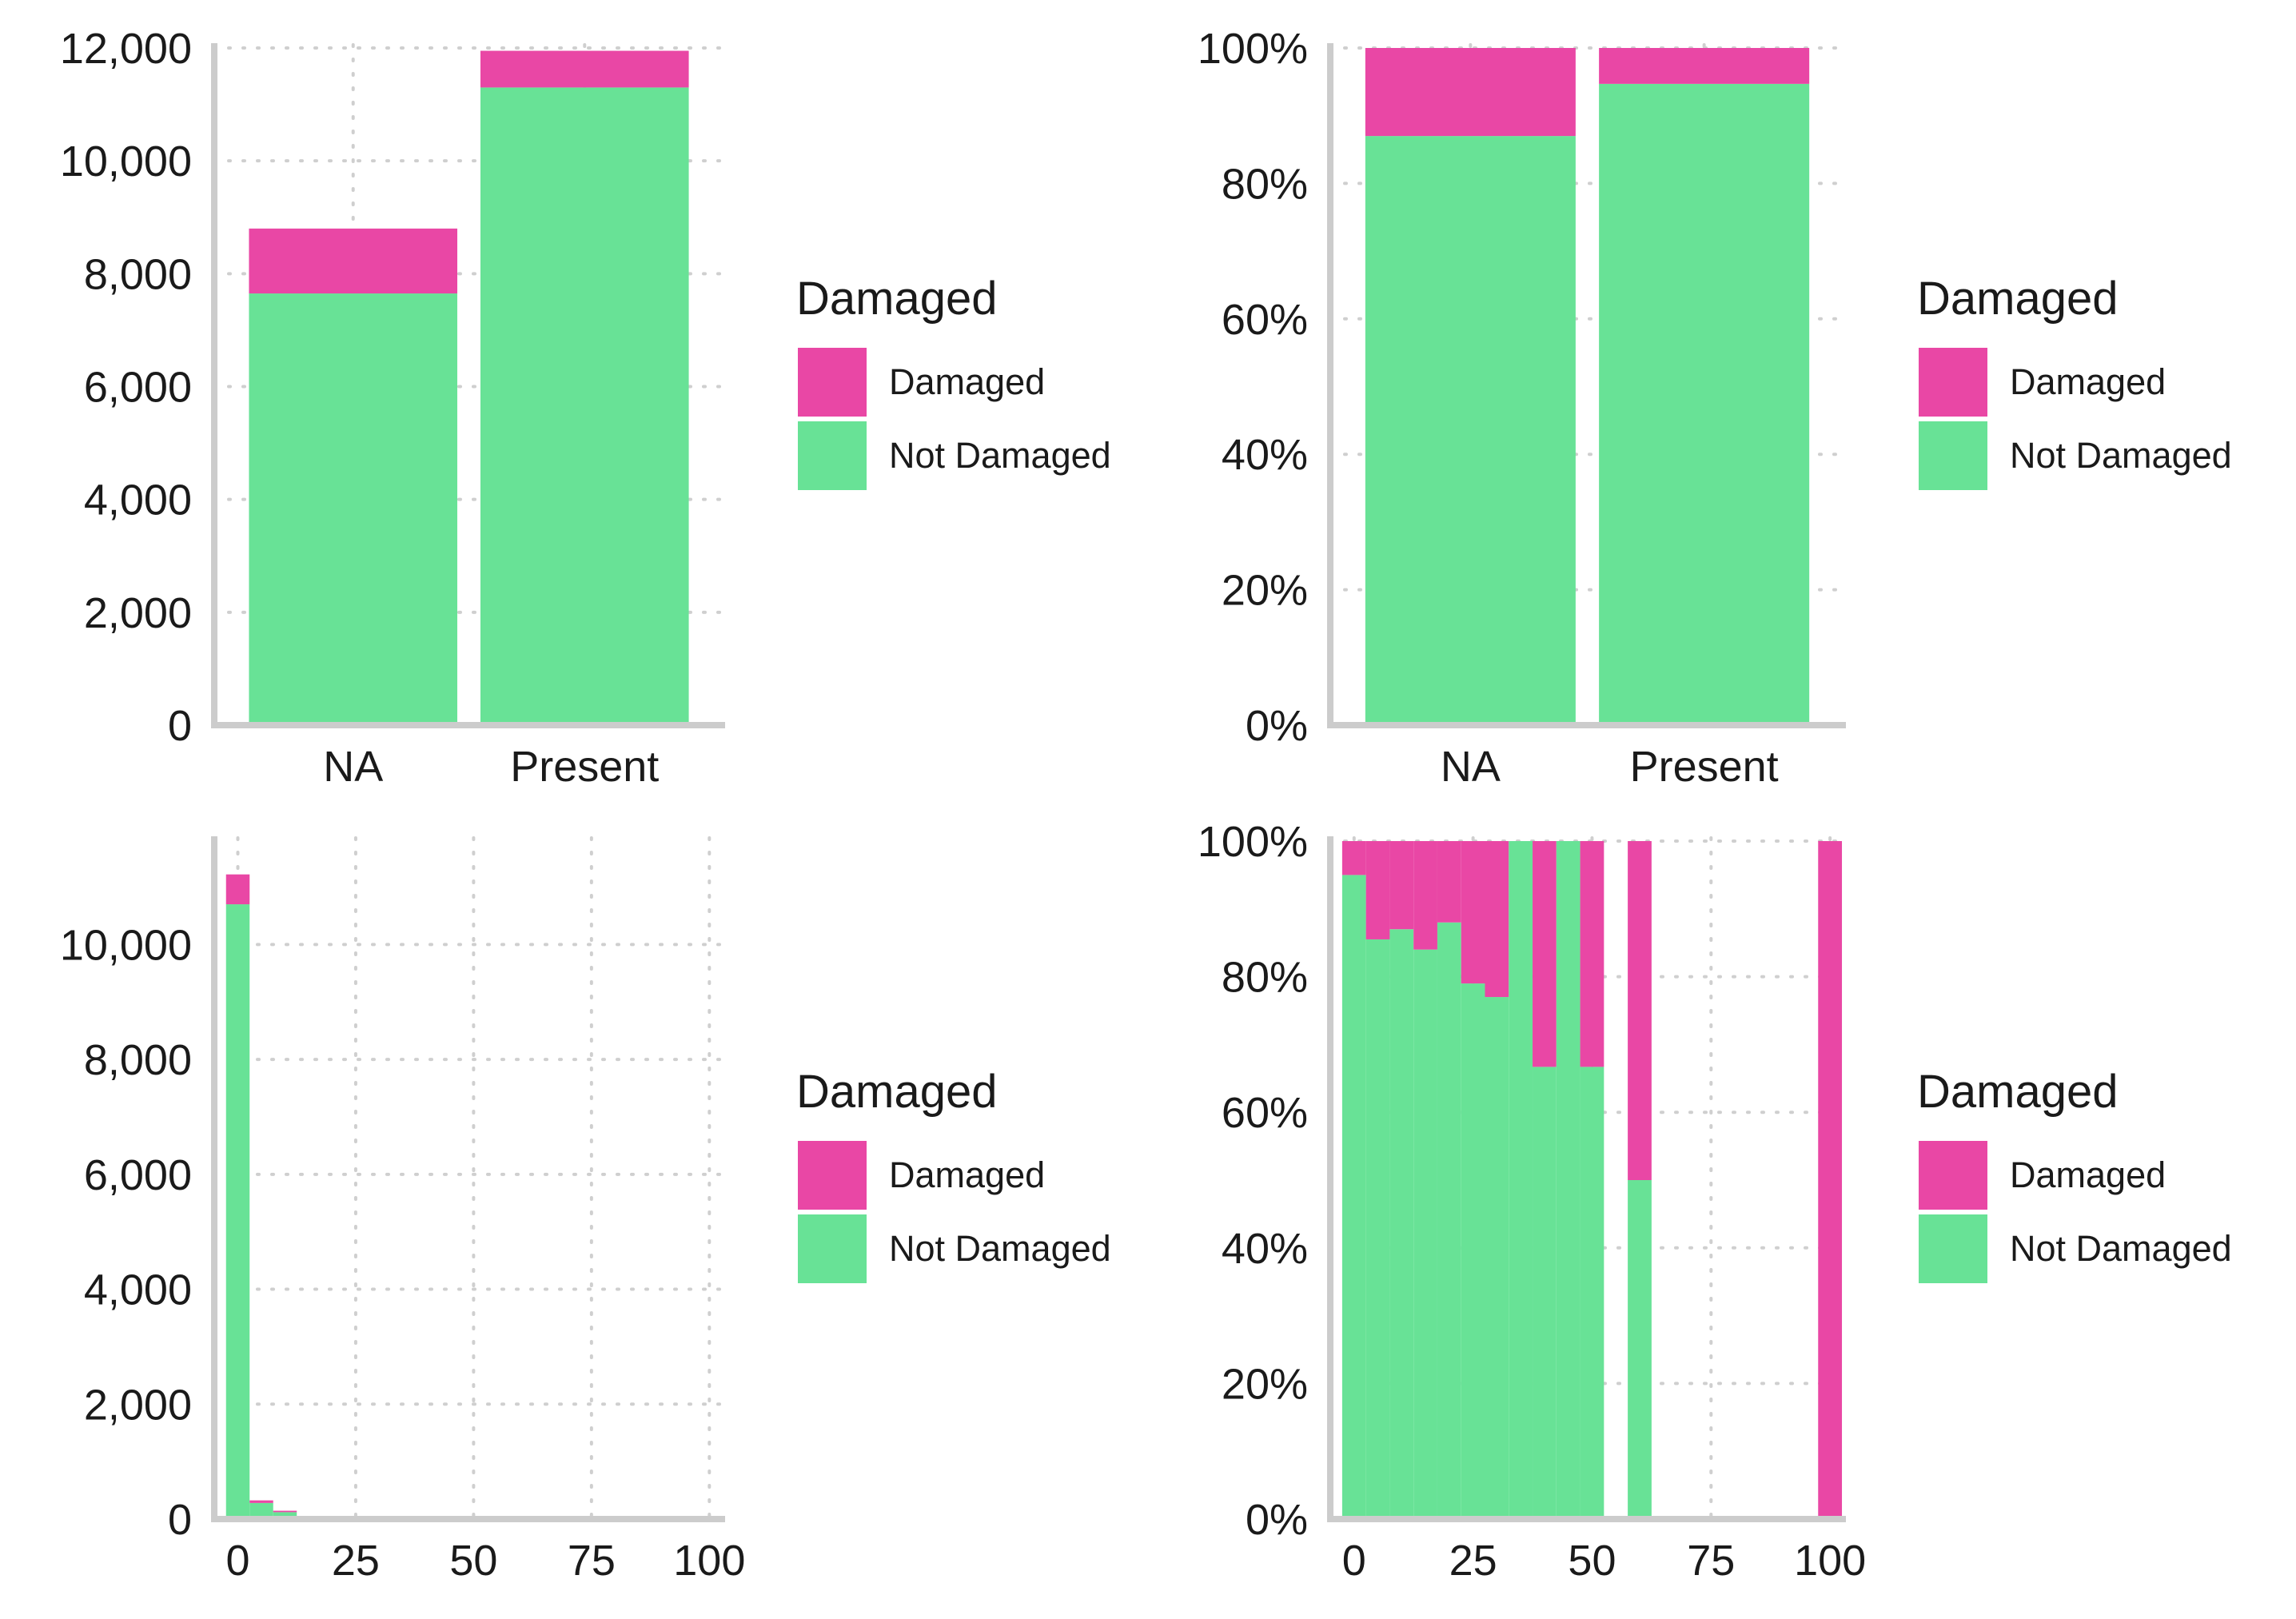 The width and height of the screenshot is (2296, 1619). Describe the element at coordinates (126, 49) in the screenshot. I see `y-tick-label: 12,000` at that location.